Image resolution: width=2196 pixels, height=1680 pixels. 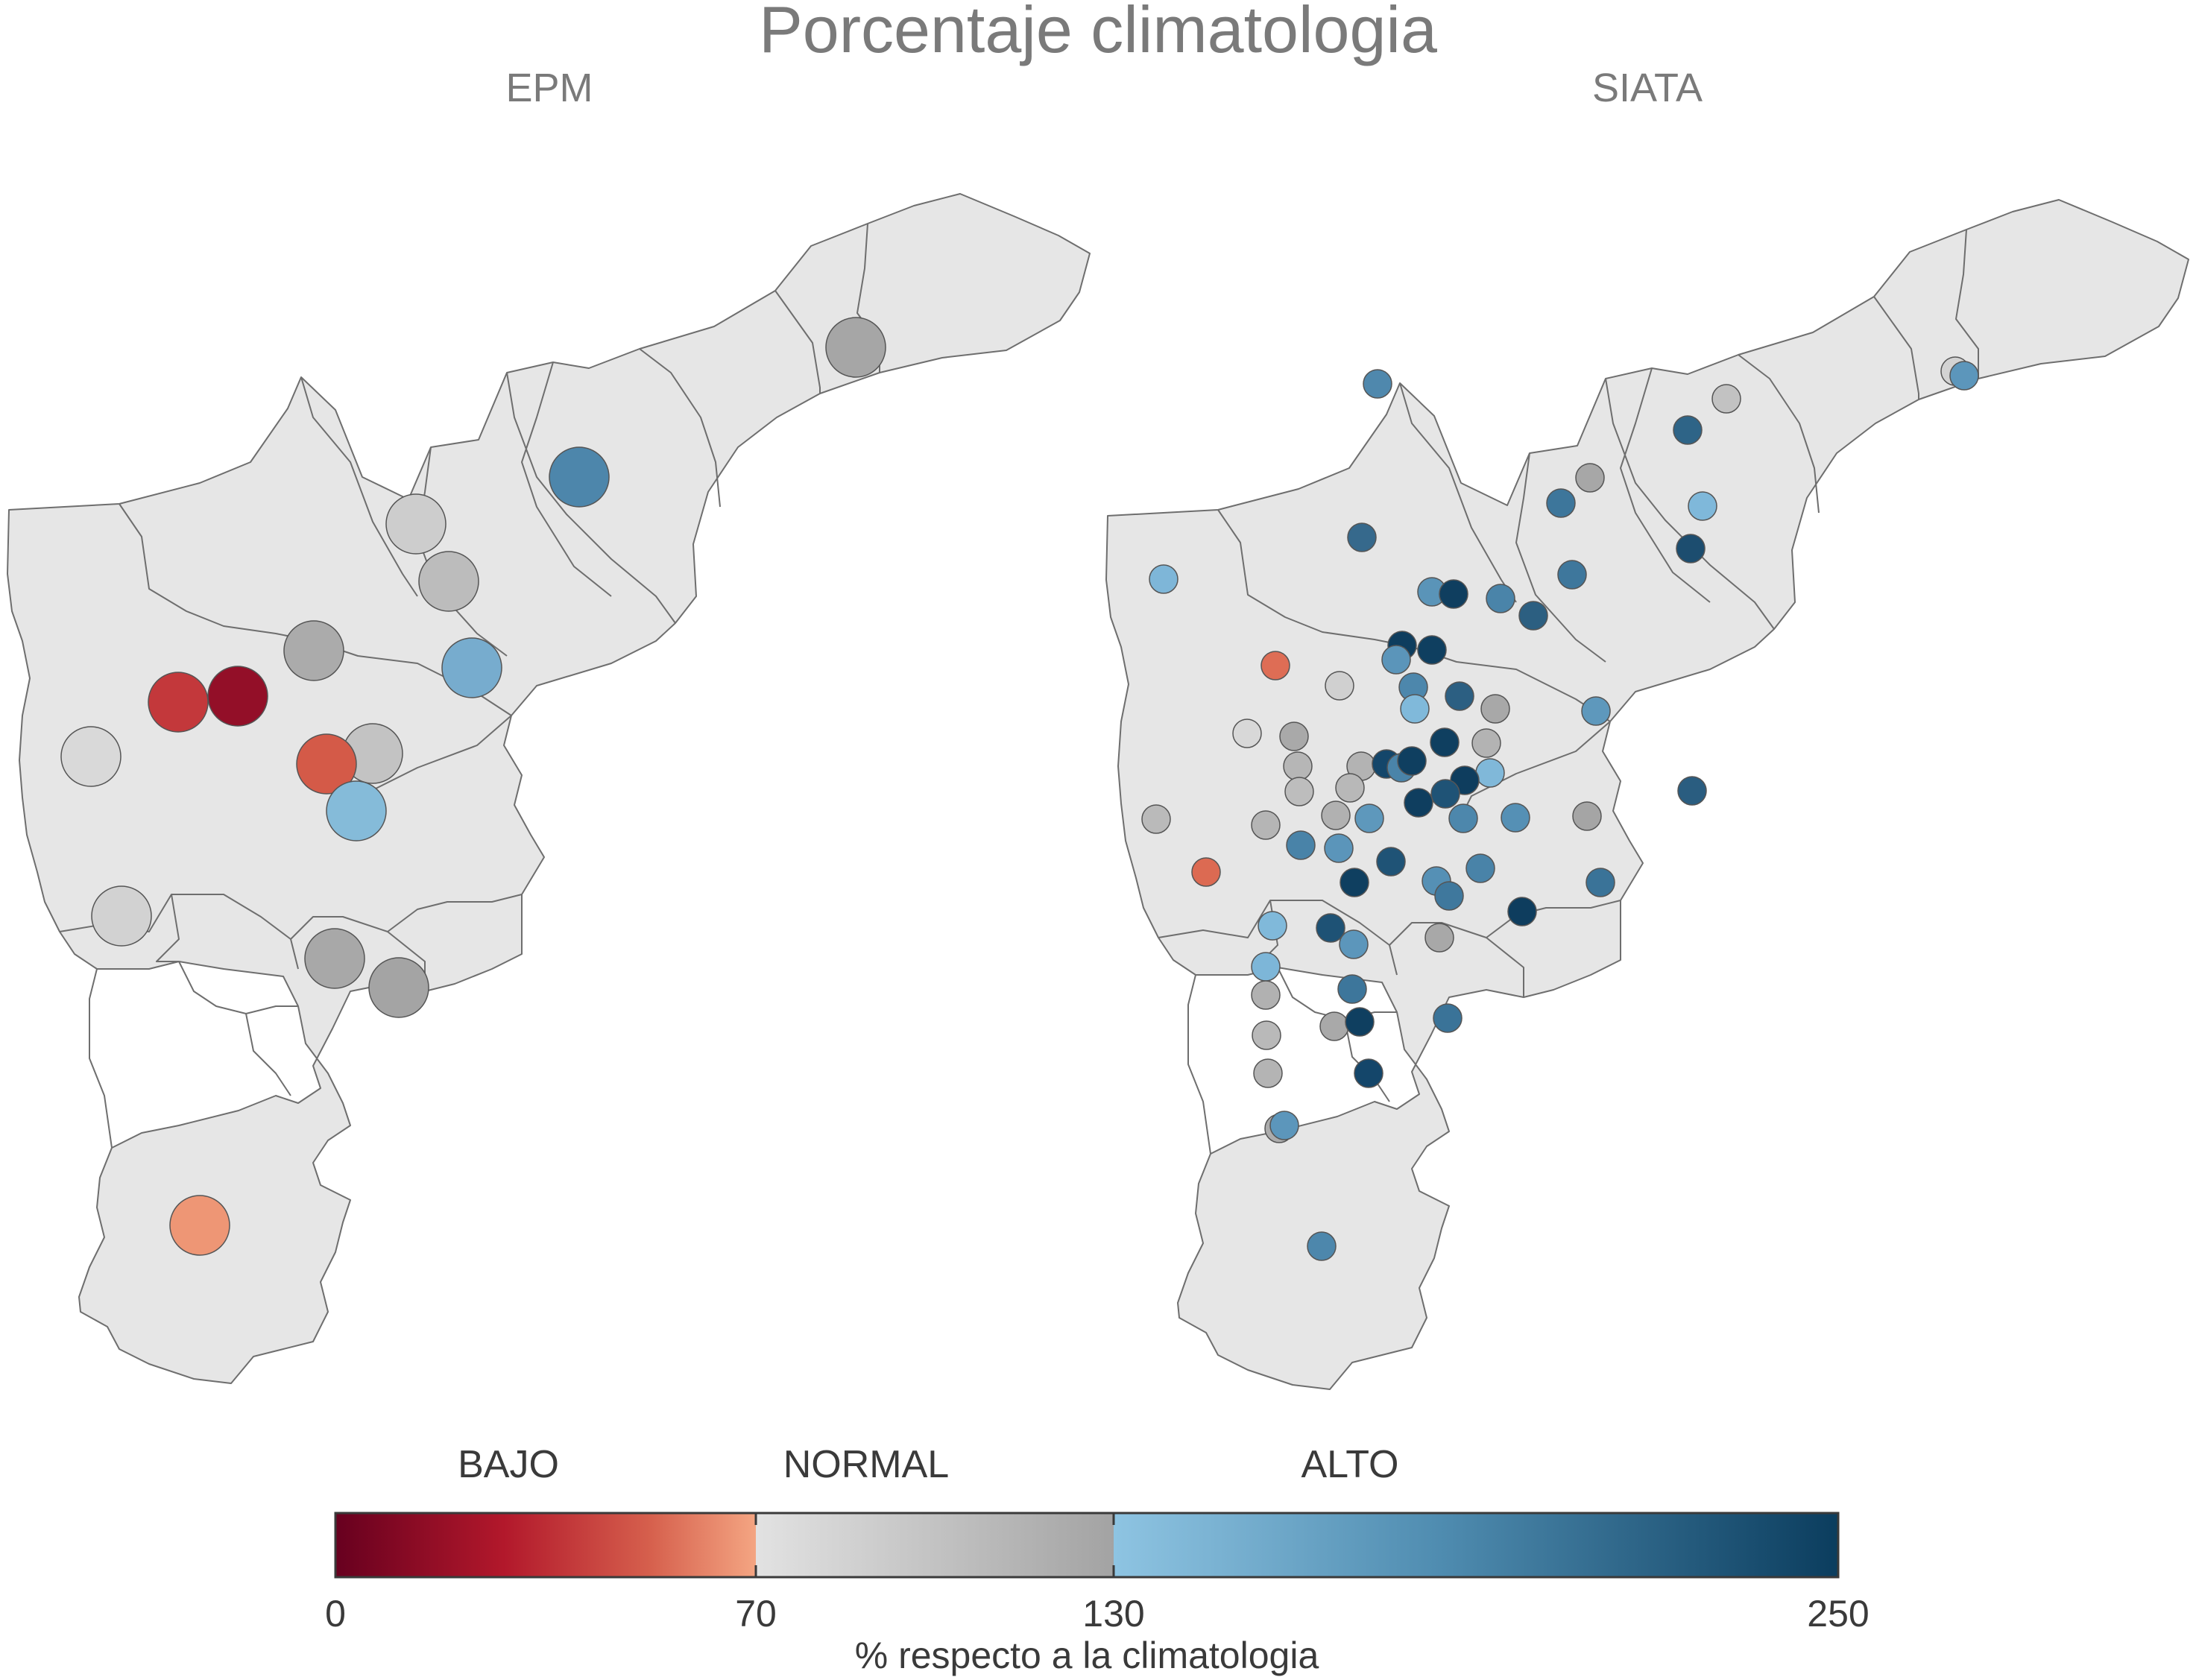 What do you see at coordinates (508, 1464) in the screenshot?
I see `legend-category-bajo: BAJO` at bounding box center [508, 1464].